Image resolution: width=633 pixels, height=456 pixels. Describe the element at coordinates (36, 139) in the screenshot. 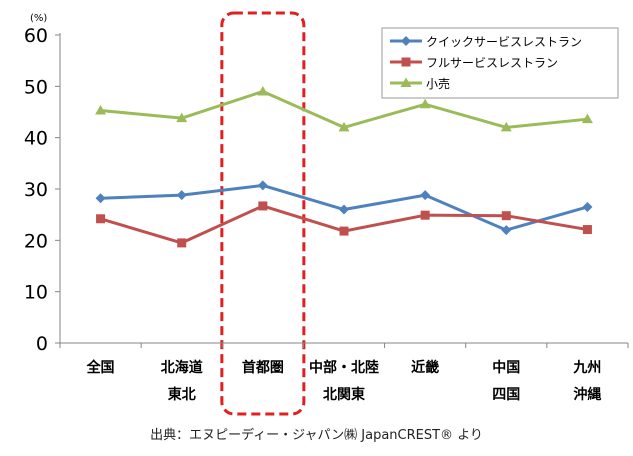

I see `y-tick-label: 40` at that location.